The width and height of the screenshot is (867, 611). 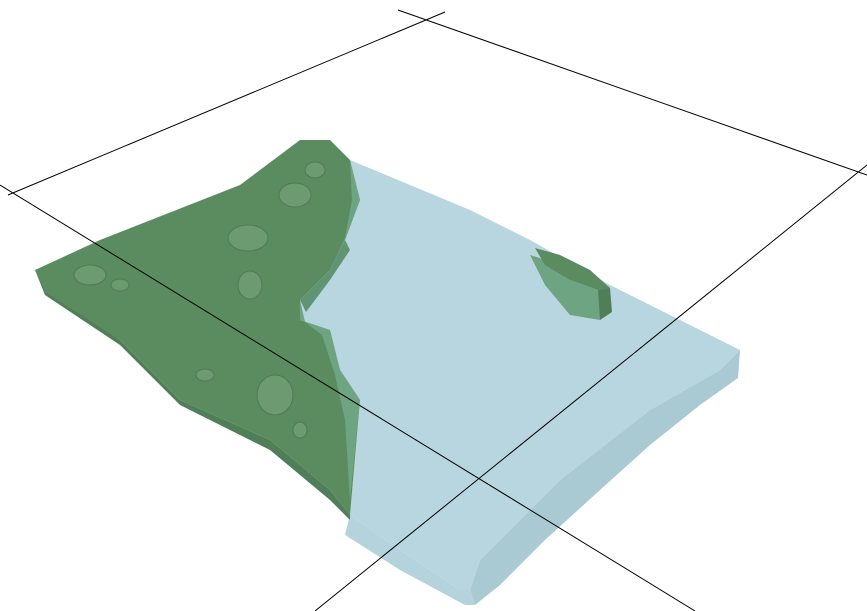 I want to click on island-side, so click(x=570, y=287).